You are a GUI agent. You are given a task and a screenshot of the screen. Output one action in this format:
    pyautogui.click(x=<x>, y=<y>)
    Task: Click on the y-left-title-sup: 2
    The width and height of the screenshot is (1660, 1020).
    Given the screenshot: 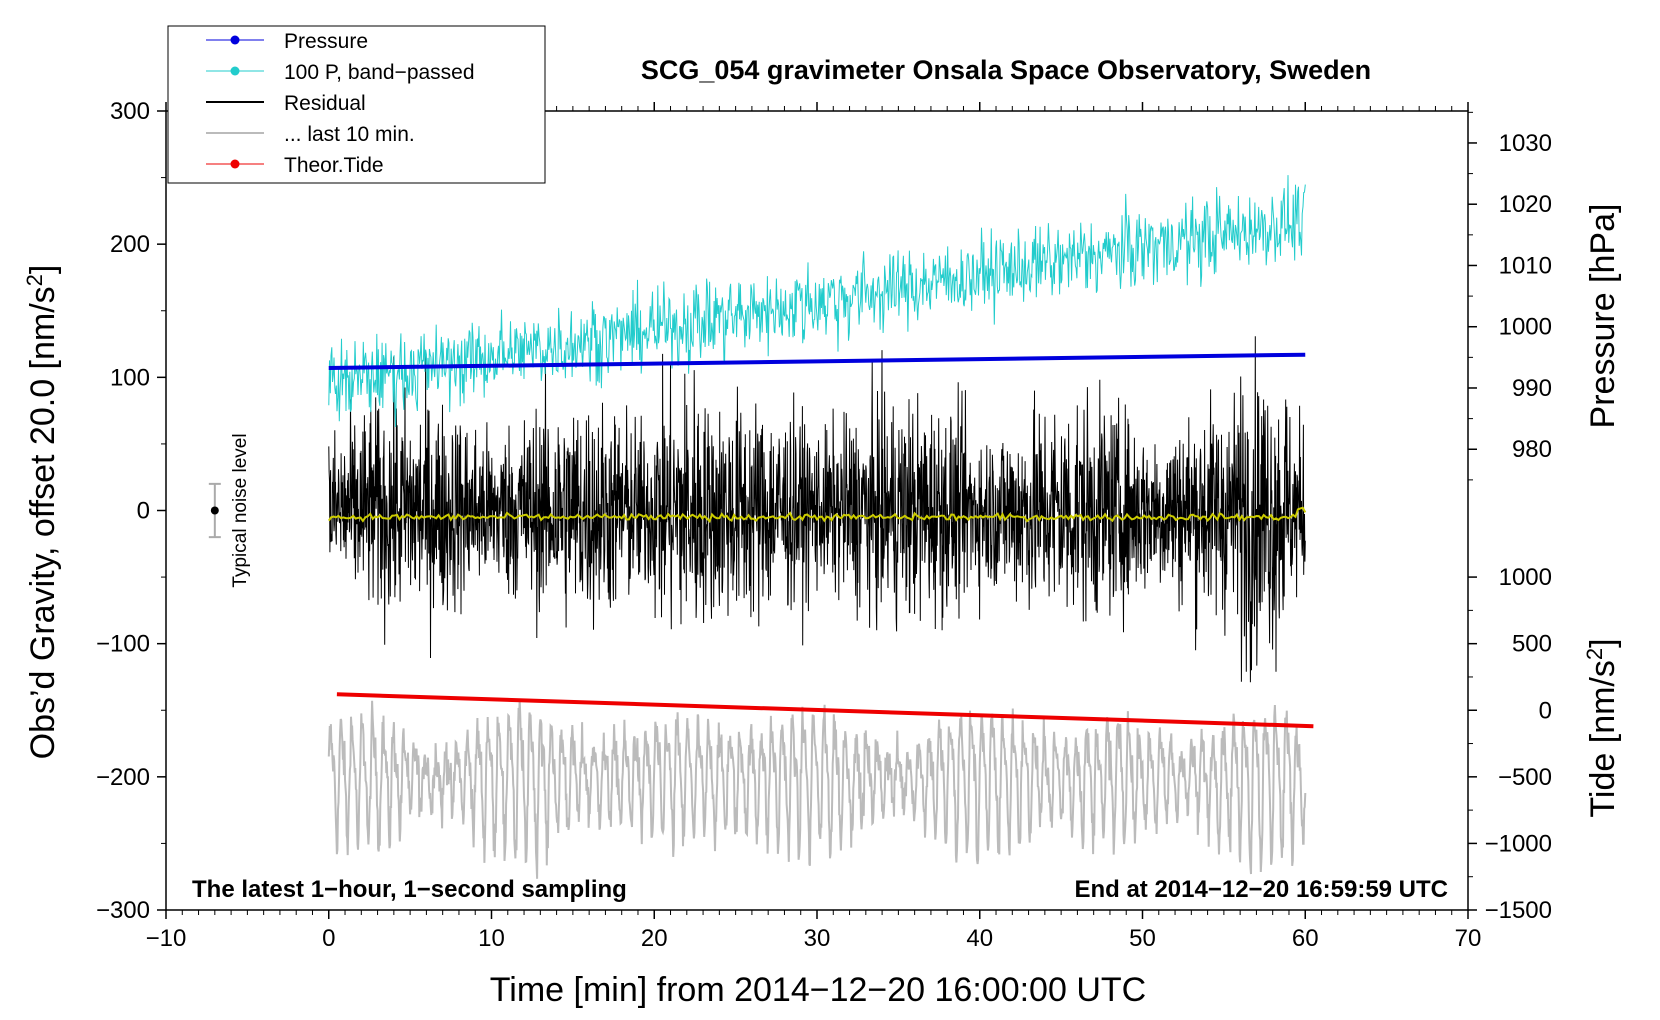 What is the action you would take?
    pyautogui.click(x=34, y=280)
    